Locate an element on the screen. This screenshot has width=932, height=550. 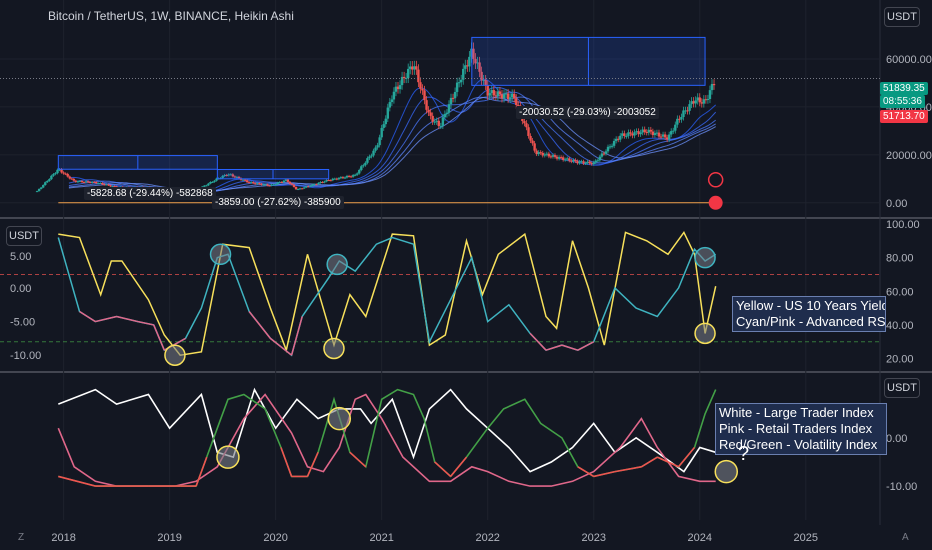
price-unit-button: USDT is located at coordinates (902, 17).